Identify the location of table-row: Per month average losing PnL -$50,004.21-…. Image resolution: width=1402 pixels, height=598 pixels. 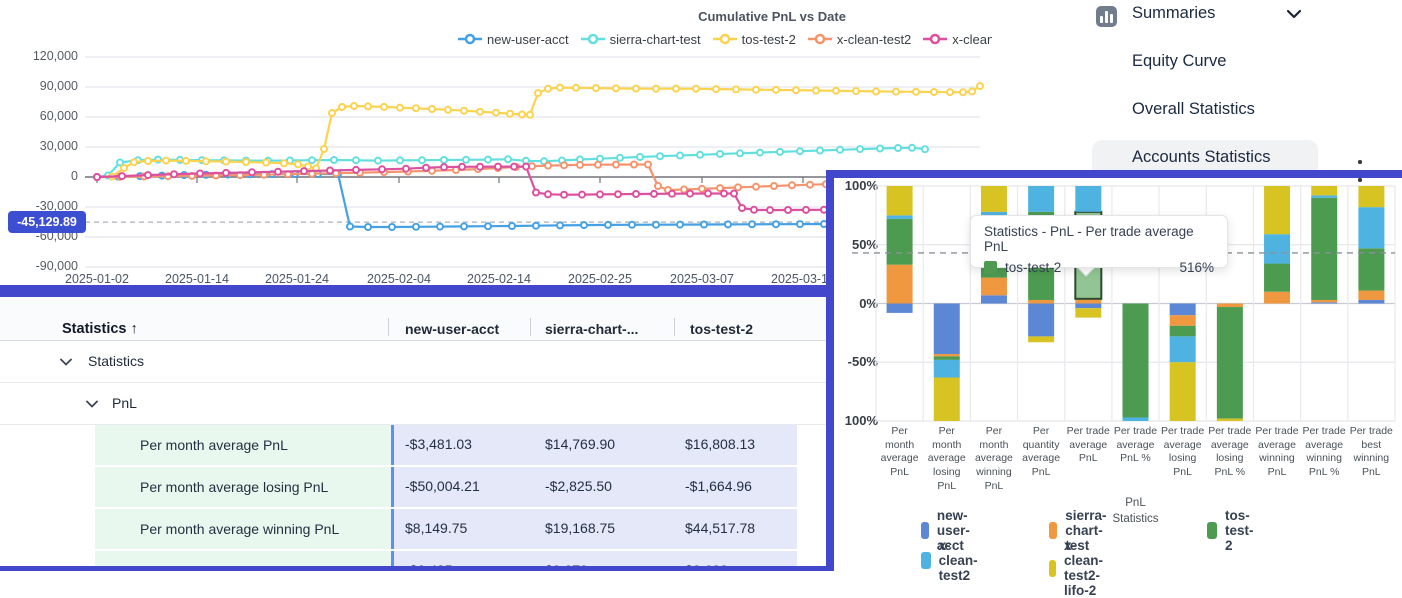
(413, 487).